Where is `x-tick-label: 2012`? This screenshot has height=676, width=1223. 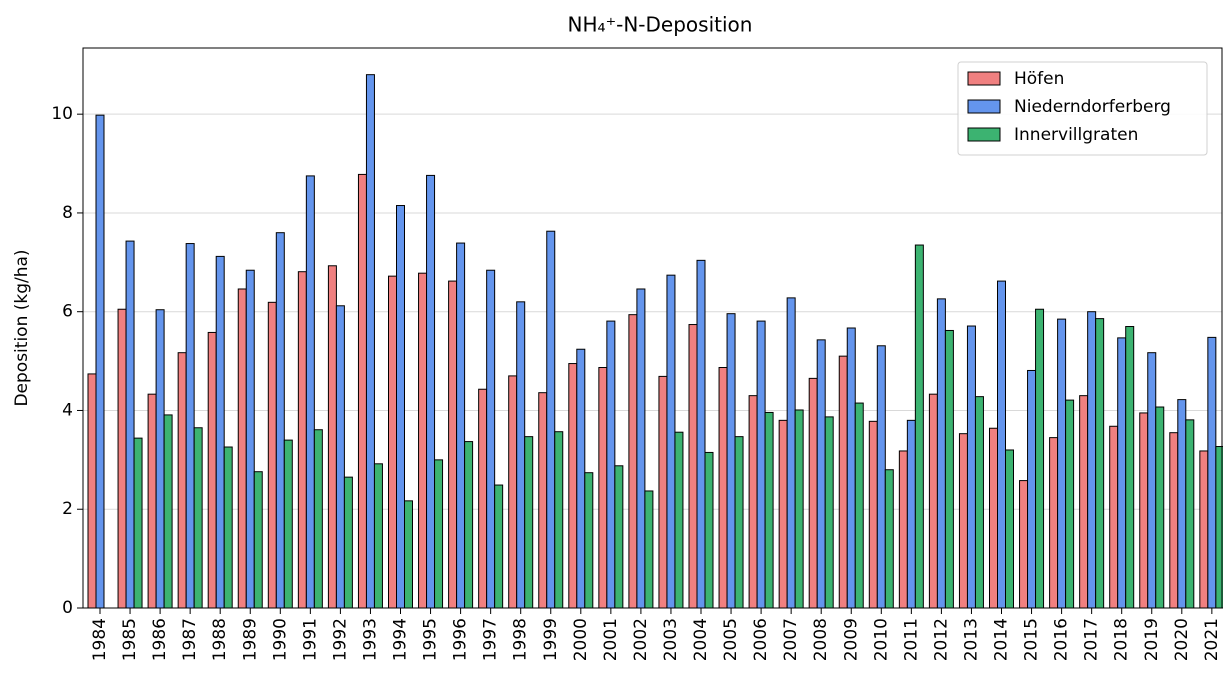
x-tick-label: 2012 is located at coordinates (941, 639).